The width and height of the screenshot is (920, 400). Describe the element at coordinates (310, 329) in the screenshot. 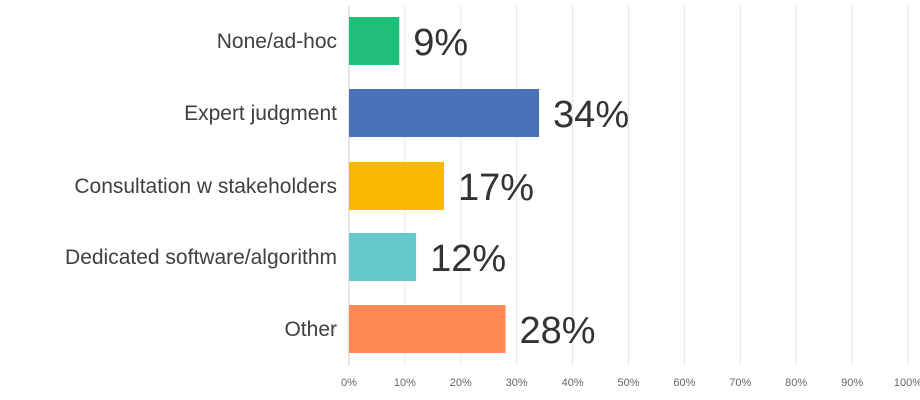

I see `category-label-other: Other` at that location.